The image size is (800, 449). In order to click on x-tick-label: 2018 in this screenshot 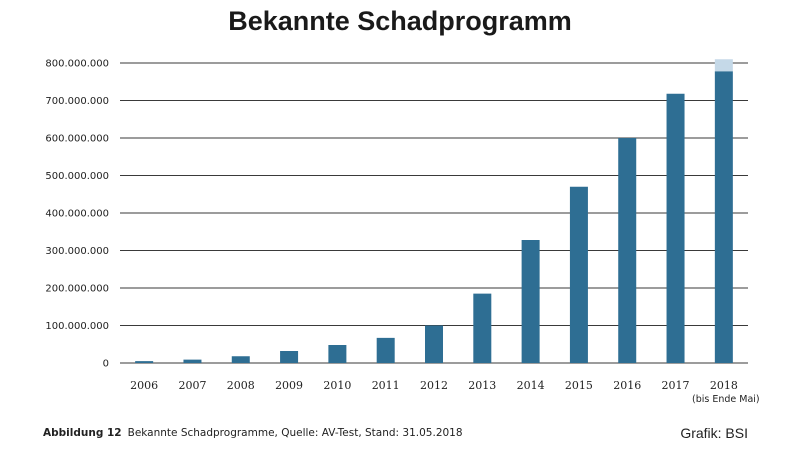, I will do `click(724, 385)`.